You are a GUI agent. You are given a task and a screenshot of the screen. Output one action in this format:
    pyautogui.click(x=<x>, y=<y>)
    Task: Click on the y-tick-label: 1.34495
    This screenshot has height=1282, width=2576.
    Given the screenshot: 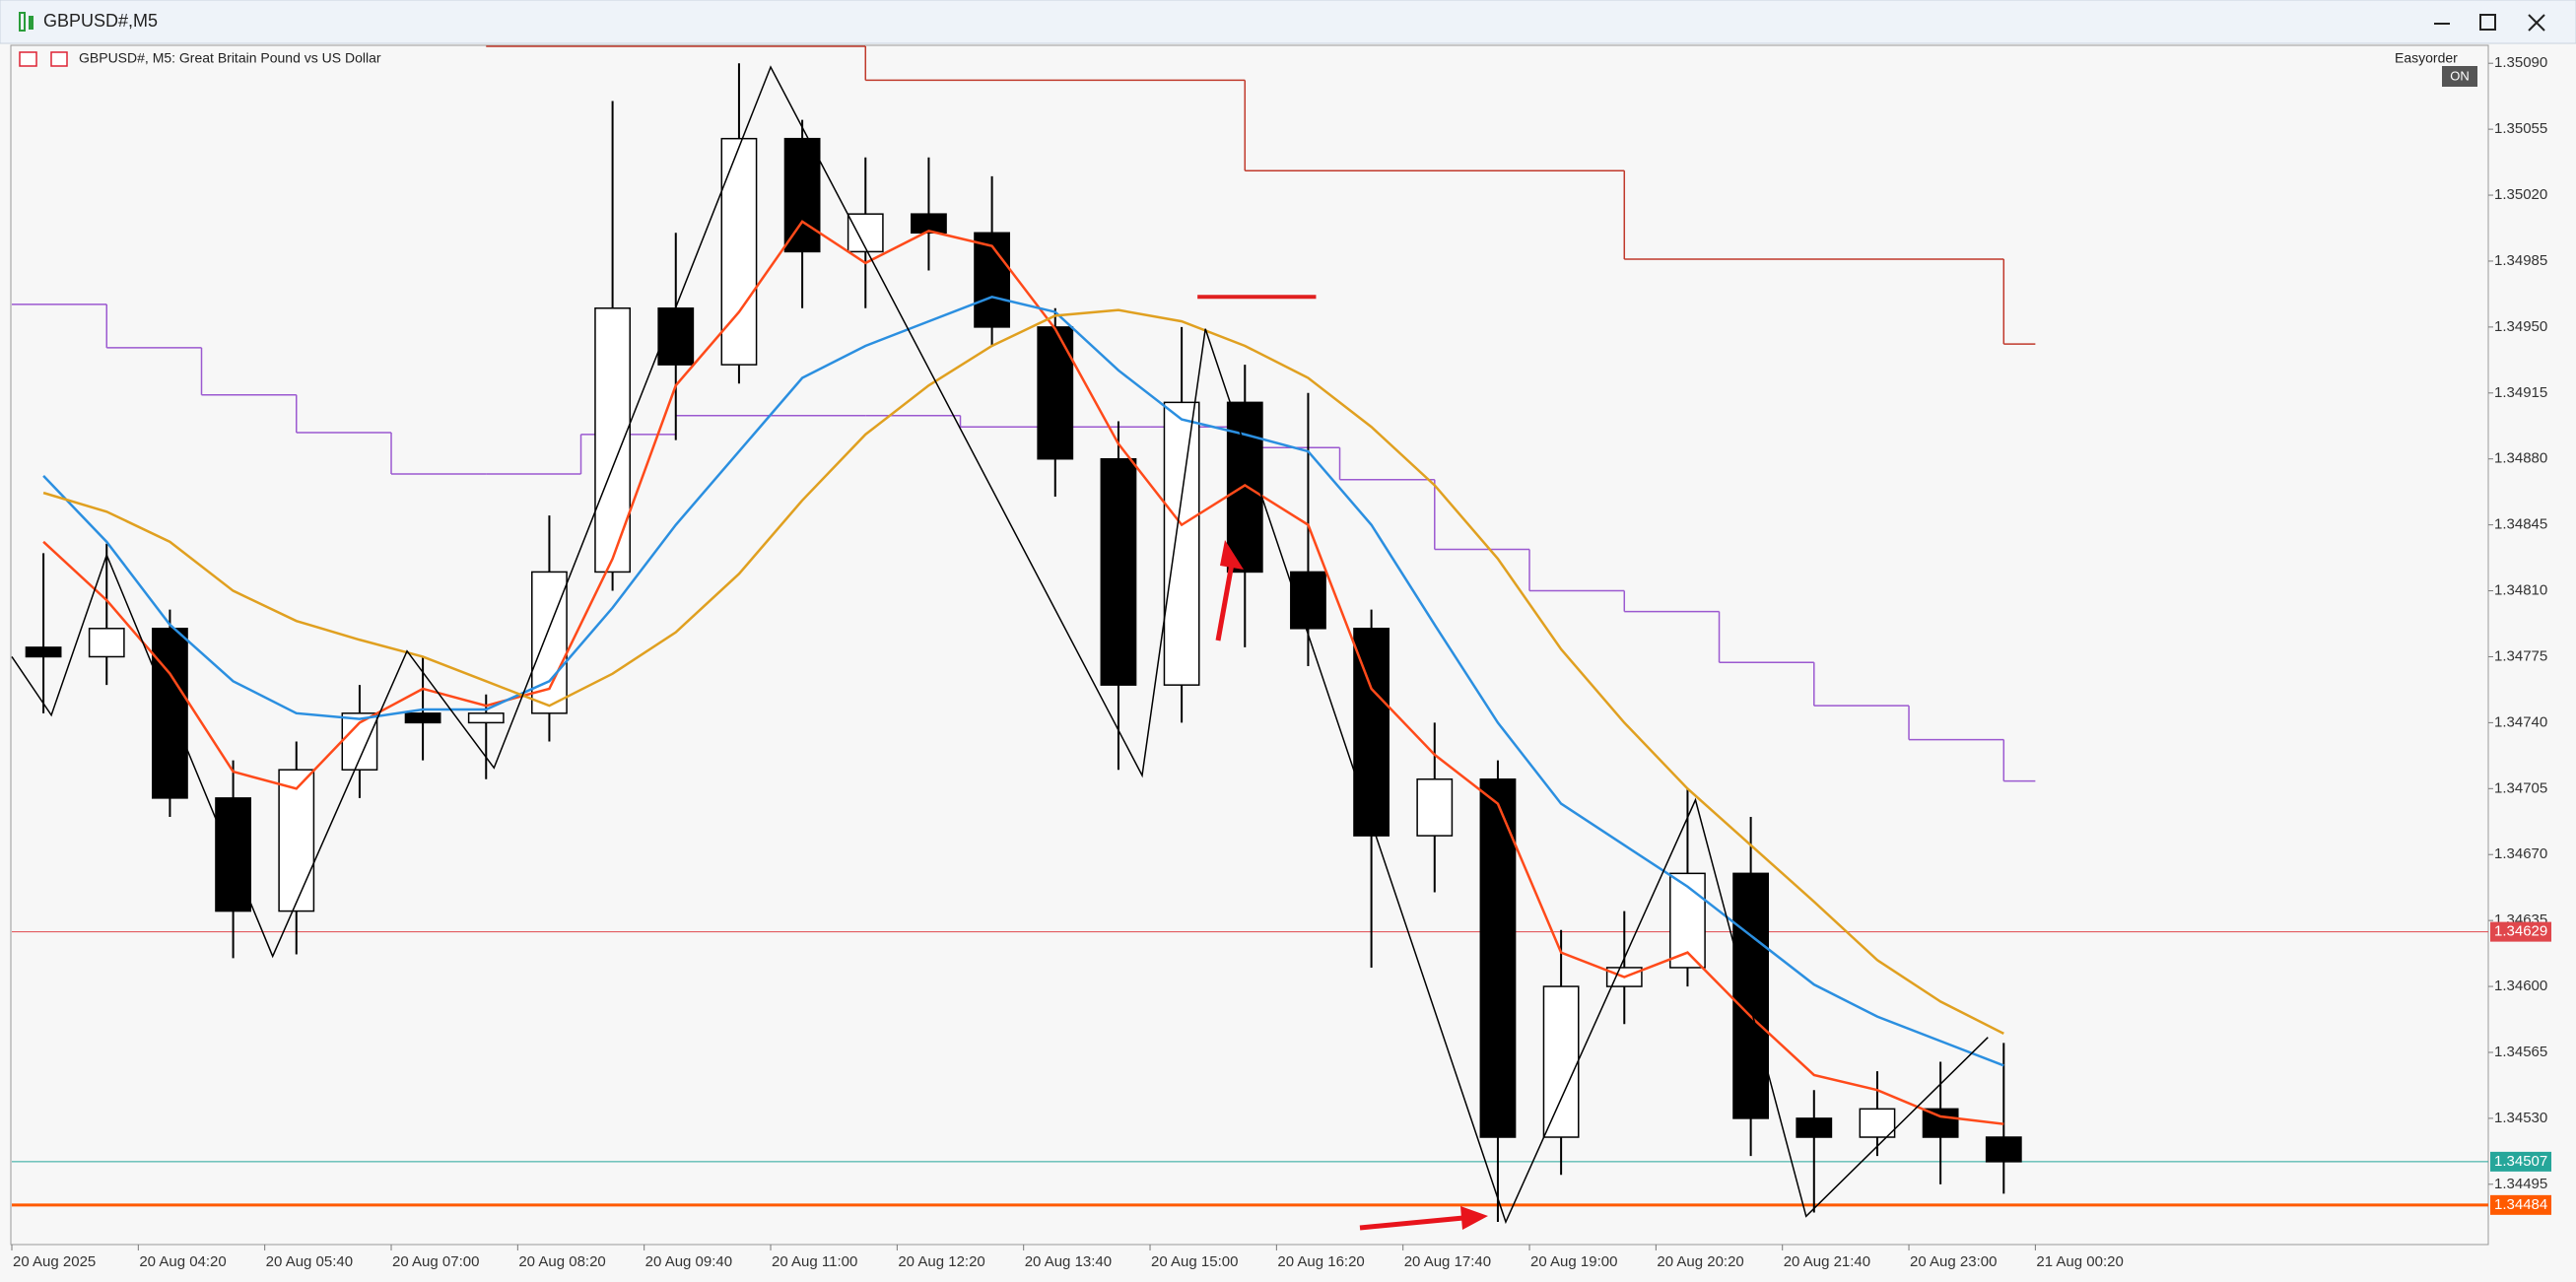 What is the action you would take?
    pyautogui.click(x=2520, y=1184)
    